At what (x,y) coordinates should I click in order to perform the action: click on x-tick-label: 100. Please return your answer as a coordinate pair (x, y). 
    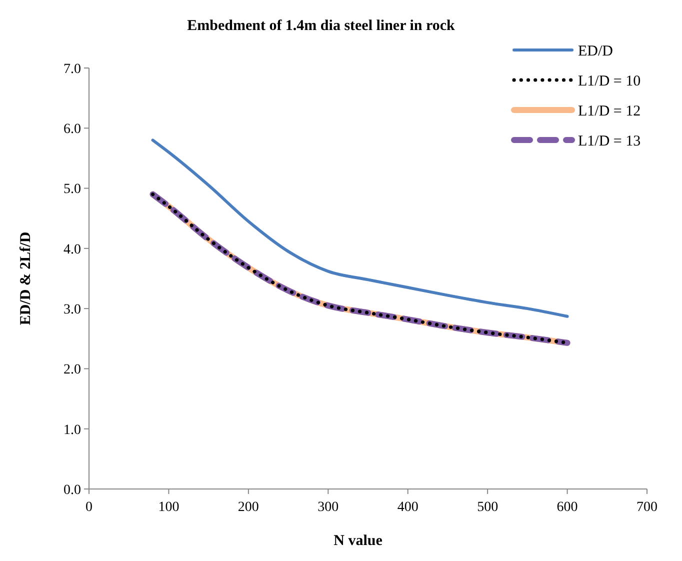
    Looking at the image, I should click on (169, 507).